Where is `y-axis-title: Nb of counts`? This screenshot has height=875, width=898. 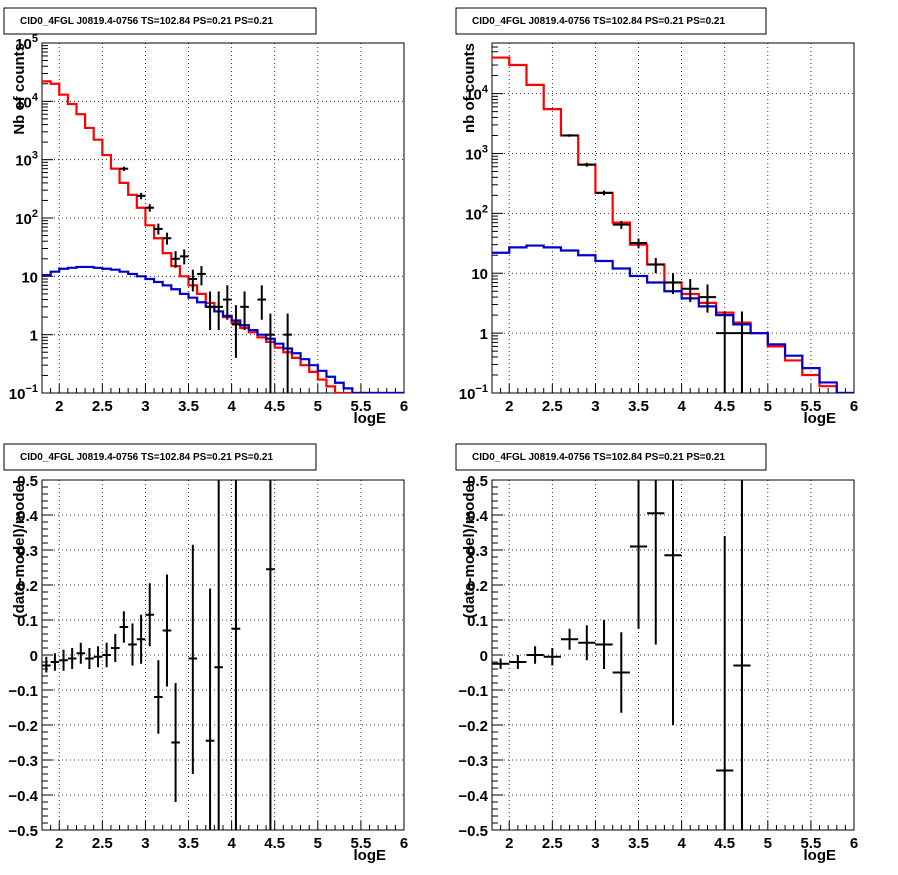 y-axis-title: Nb of counts is located at coordinates (19, 89).